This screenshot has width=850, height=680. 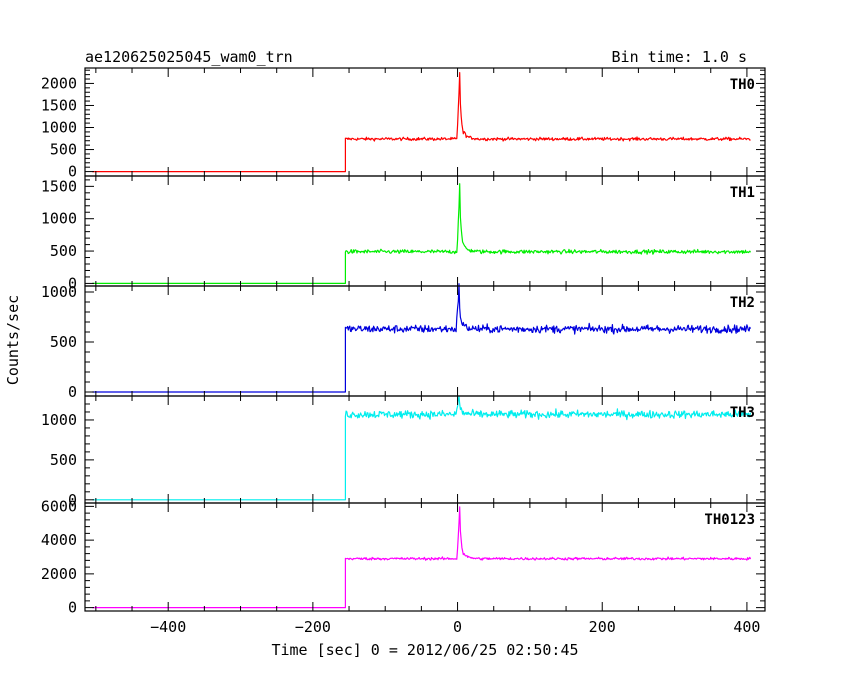 I want to click on y-tick-label: 6000, so click(x=59, y=506).